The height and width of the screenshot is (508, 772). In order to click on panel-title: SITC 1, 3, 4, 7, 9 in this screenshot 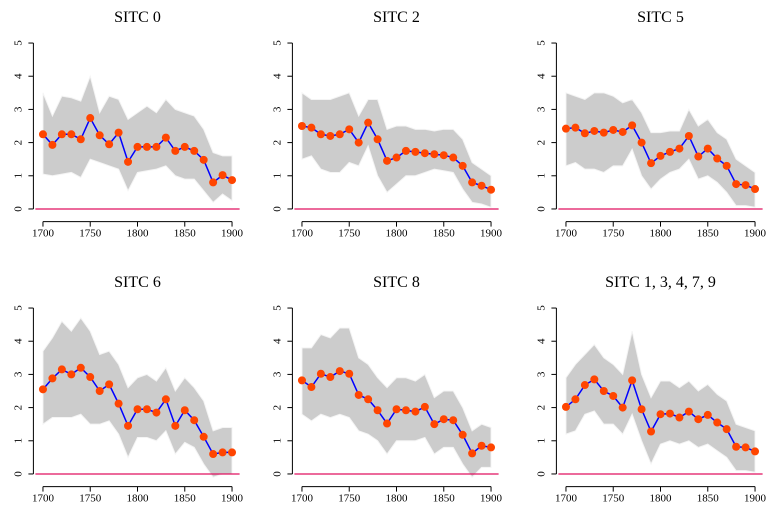, I will do `click(660, 282)`.